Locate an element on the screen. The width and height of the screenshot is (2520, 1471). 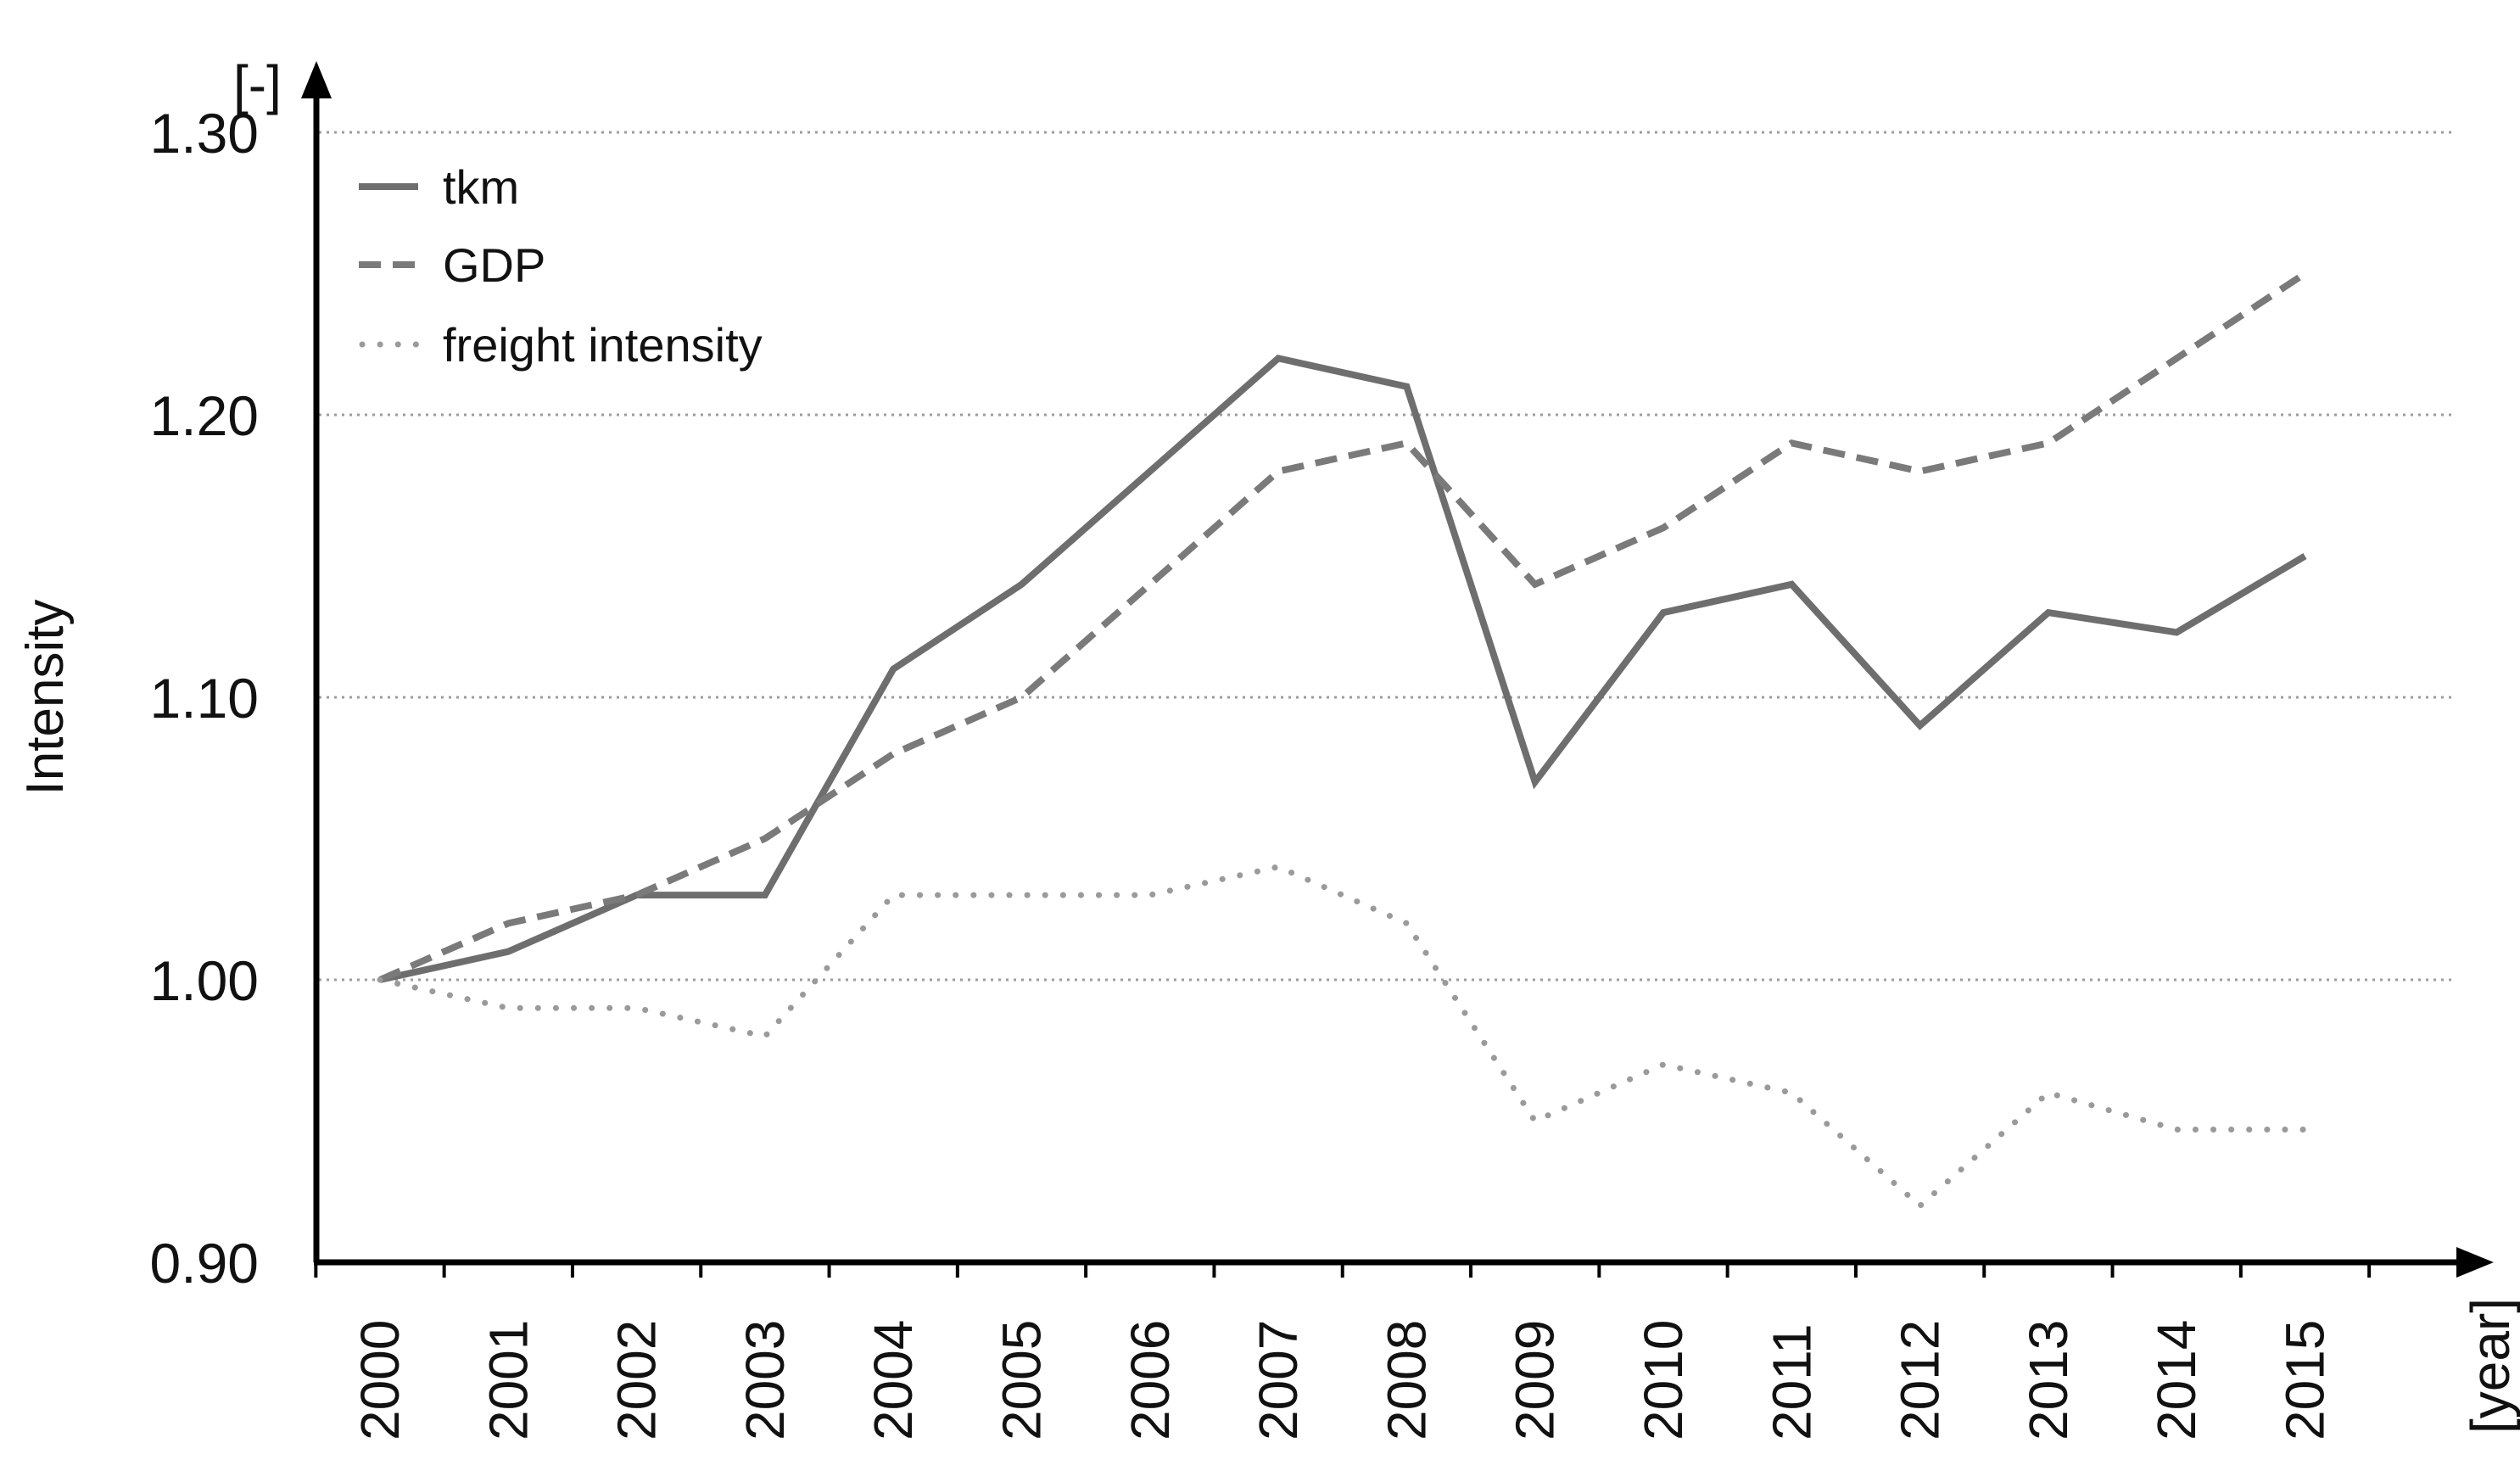
x-tick-label-2003: 2003 is located at coordinates (765, 1380).